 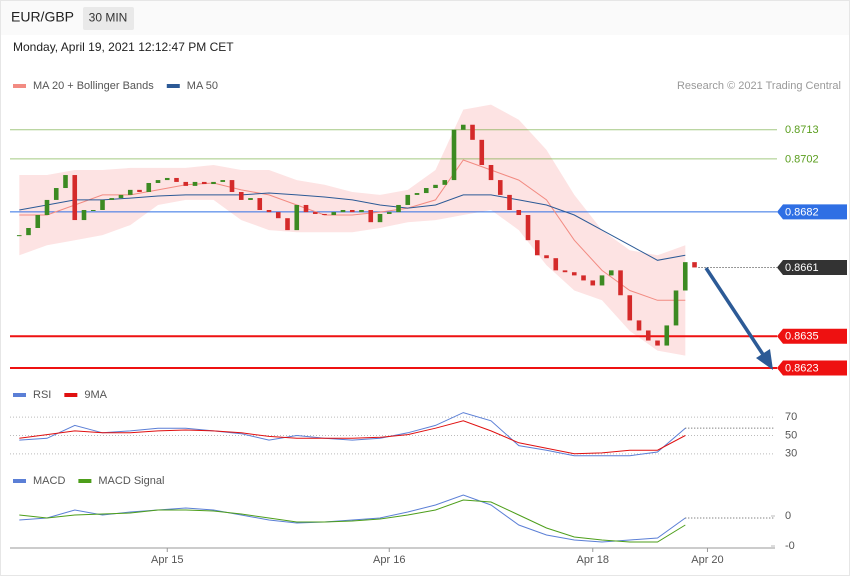 What do you see at coordinates (764, 359) in the screenshot?
I see `forecast-arrowhead` at bounding box center [764, 359].